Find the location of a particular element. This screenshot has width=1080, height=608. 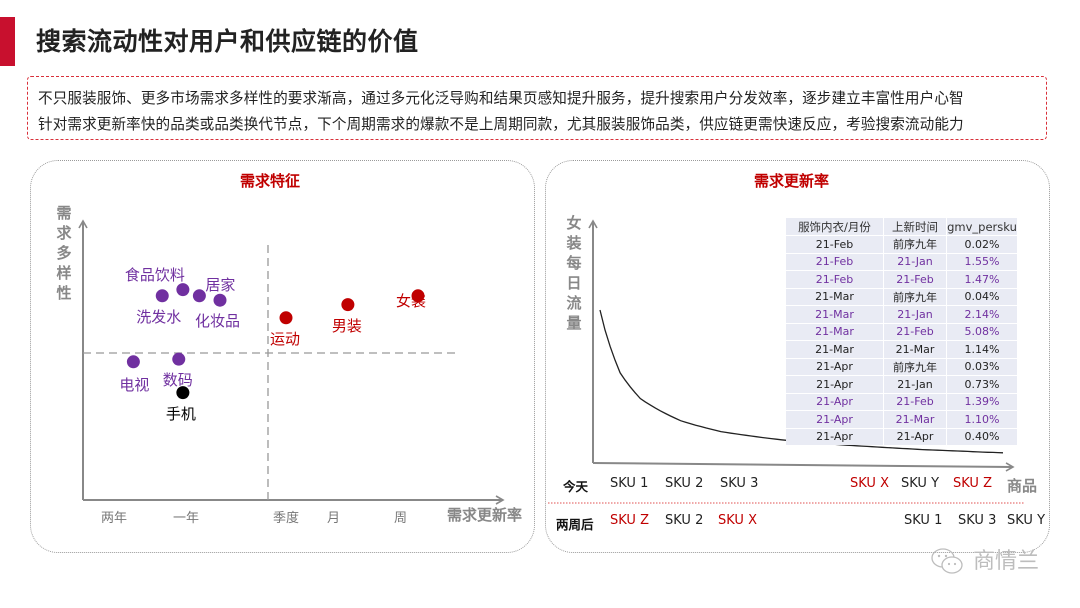

scatter-point-label: 居家 is located at coordinates (220, 284).